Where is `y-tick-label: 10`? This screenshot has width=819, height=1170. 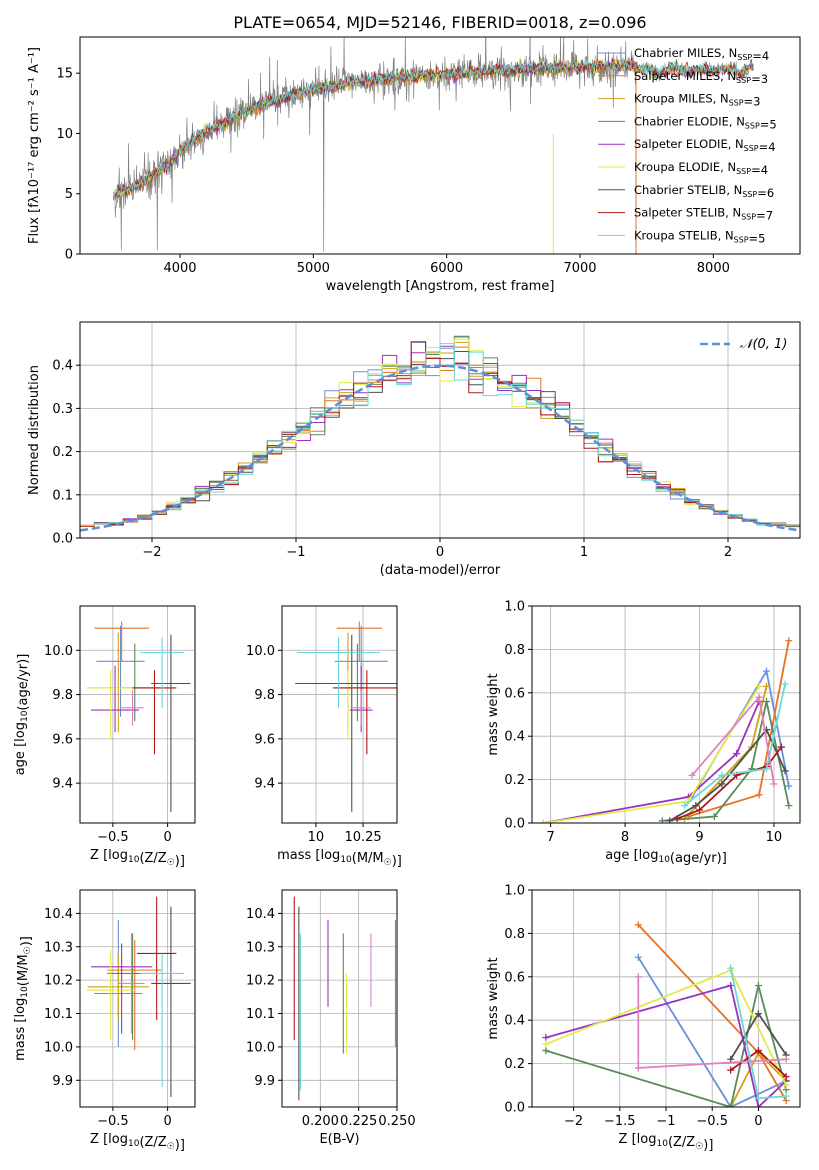 y-tick-label: 10 is located at coordinates (64, 134).